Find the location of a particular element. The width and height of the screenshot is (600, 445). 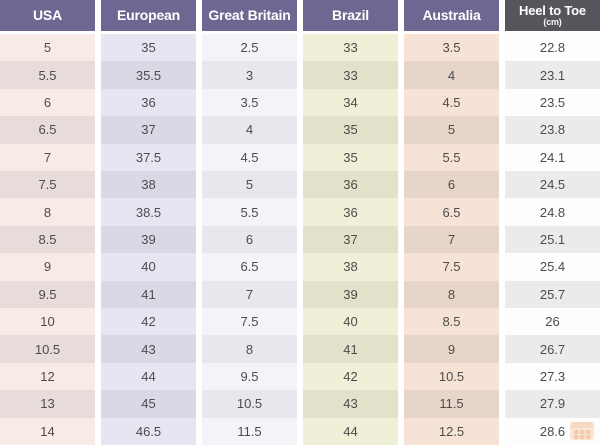

table-cell: 35.5 is located at coordinates (148, 75).